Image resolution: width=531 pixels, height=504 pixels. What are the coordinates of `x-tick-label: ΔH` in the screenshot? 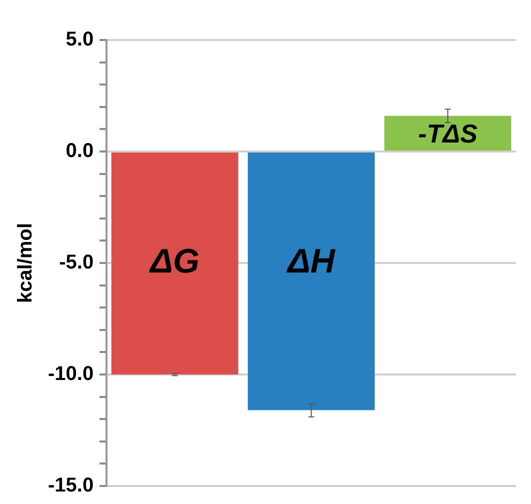 It's located at (311, 261).